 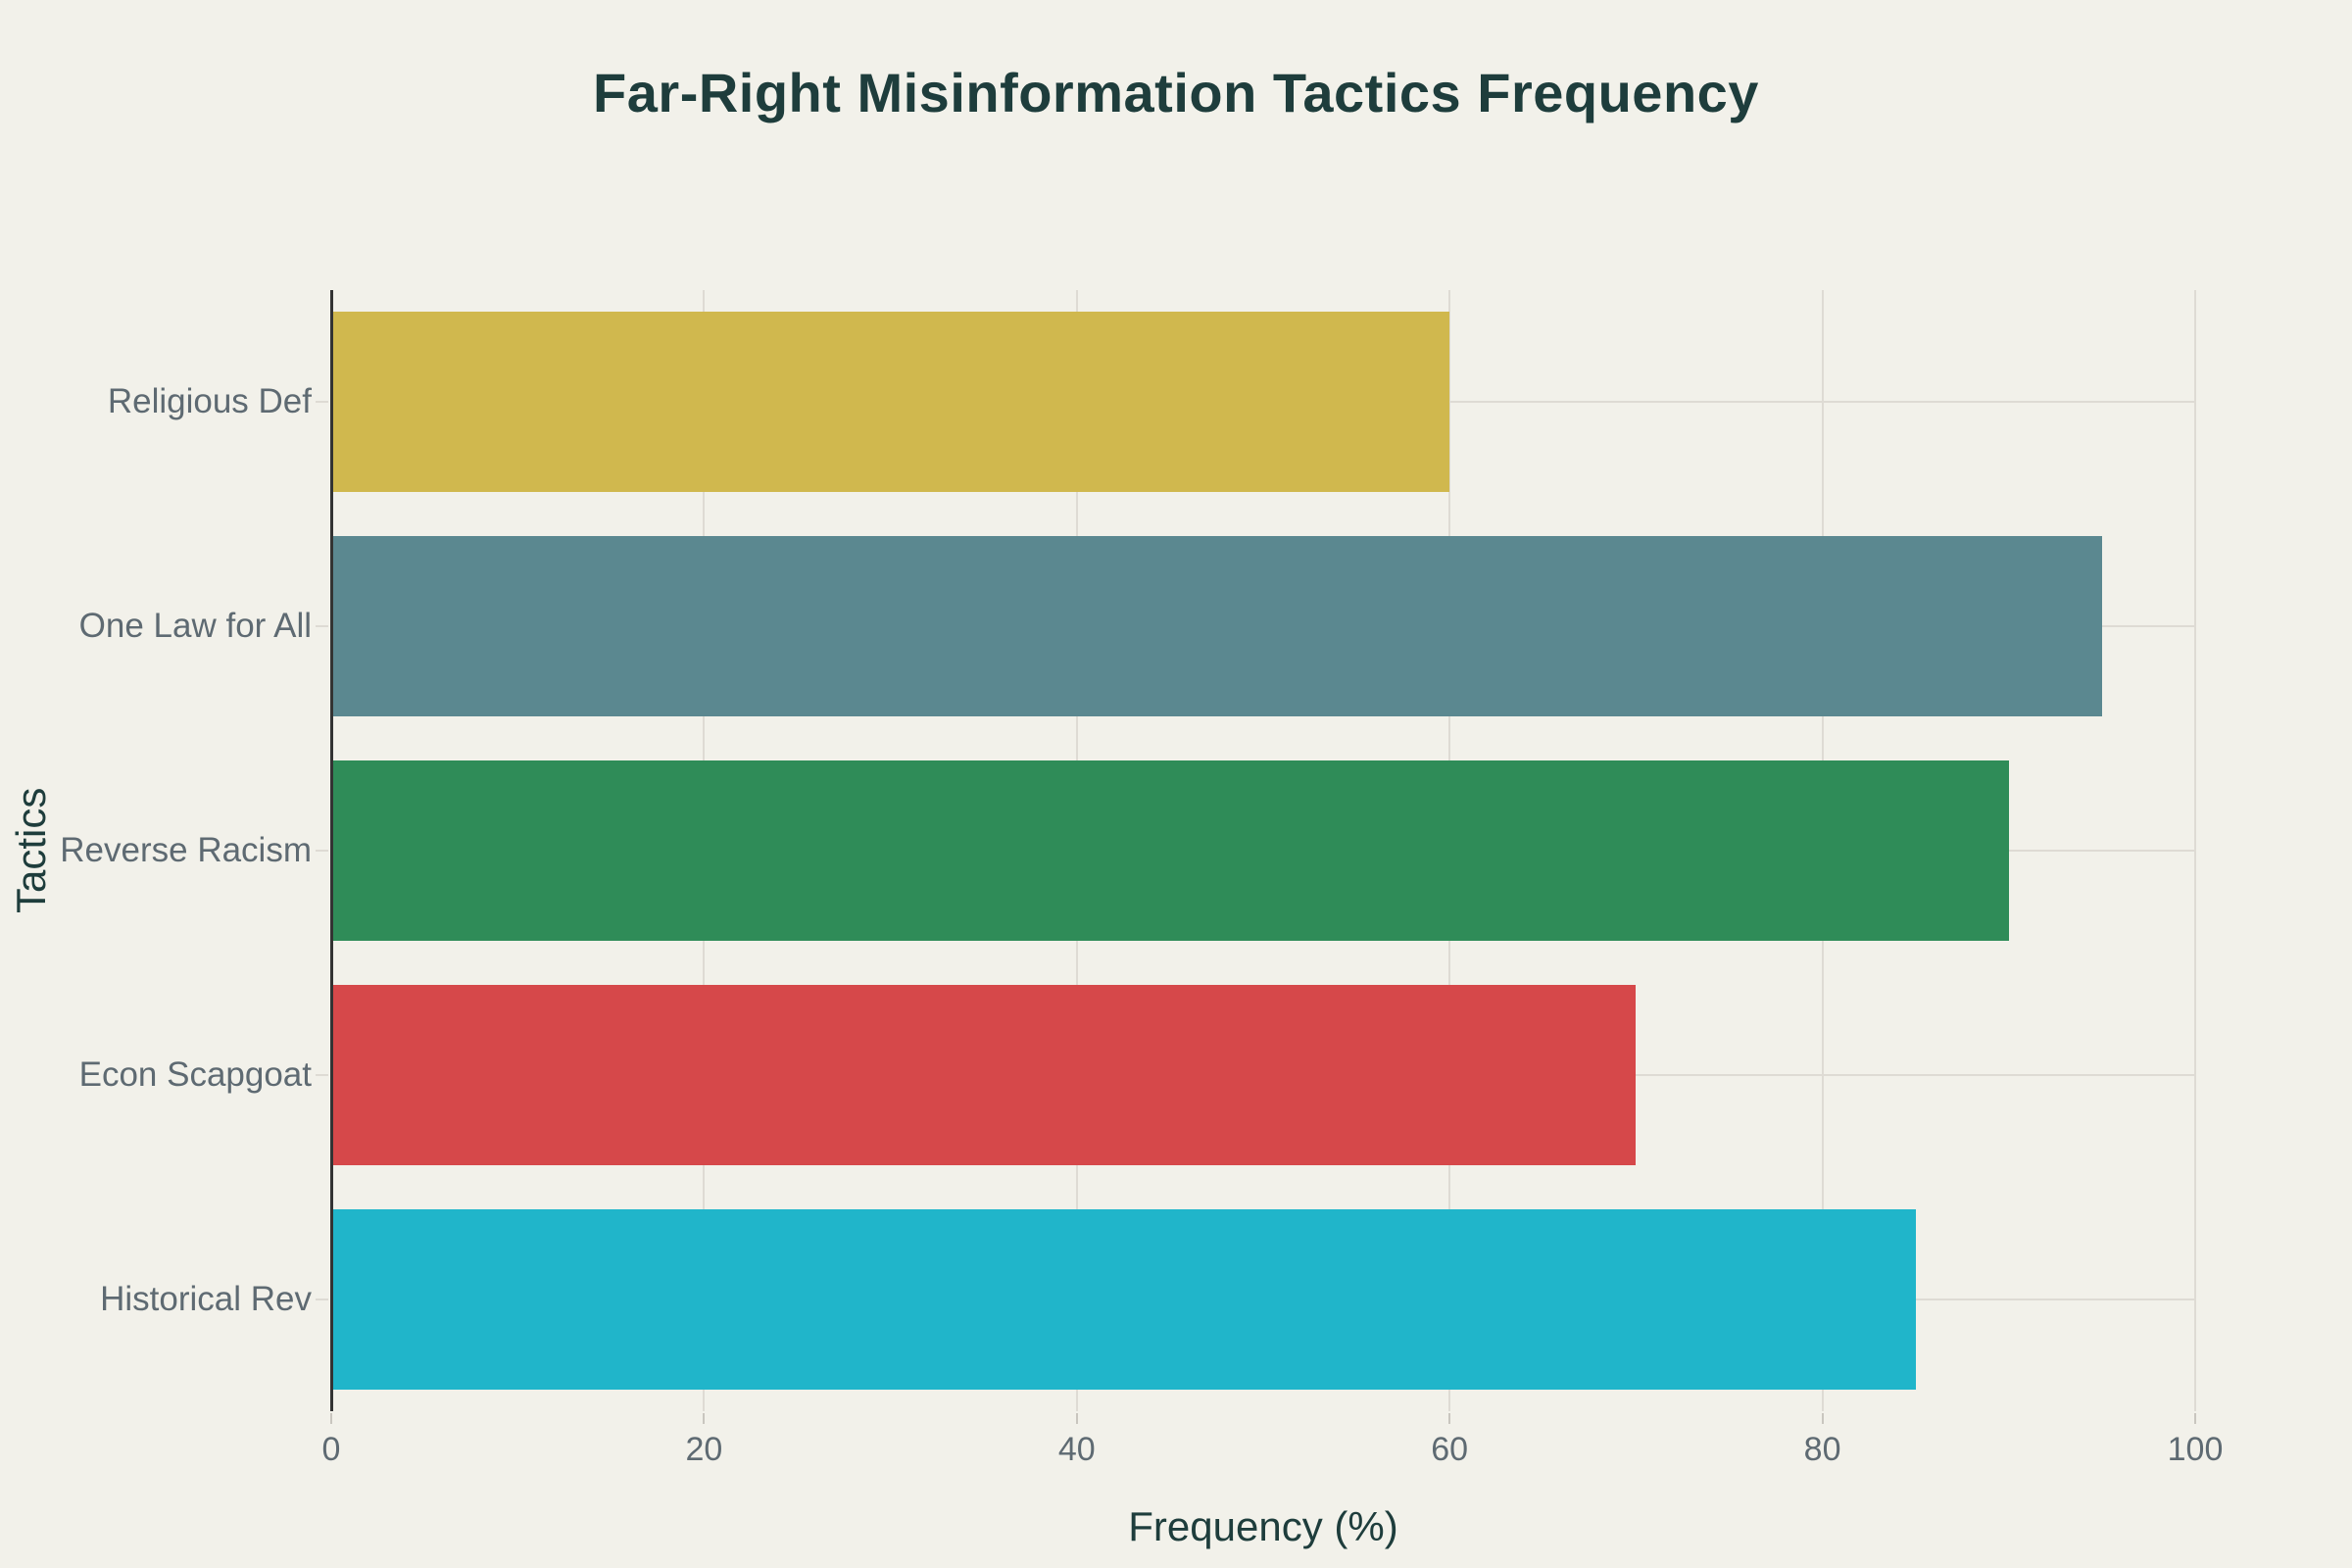 I want to click on x-axis-title: Frequency (%), so click(x=1263, y=1526).